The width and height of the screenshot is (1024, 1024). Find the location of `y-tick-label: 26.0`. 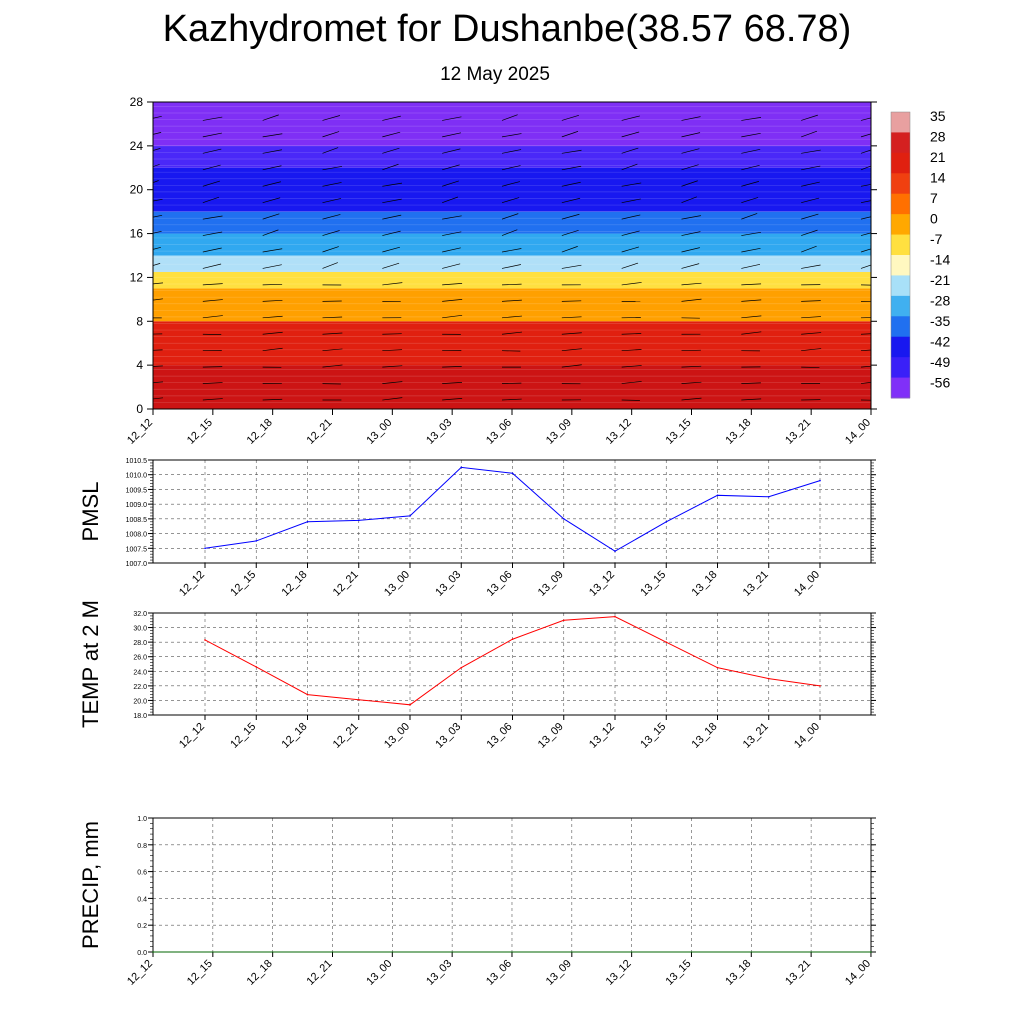

y-tick-label: 26.0 is located at coordinates (140, 658).